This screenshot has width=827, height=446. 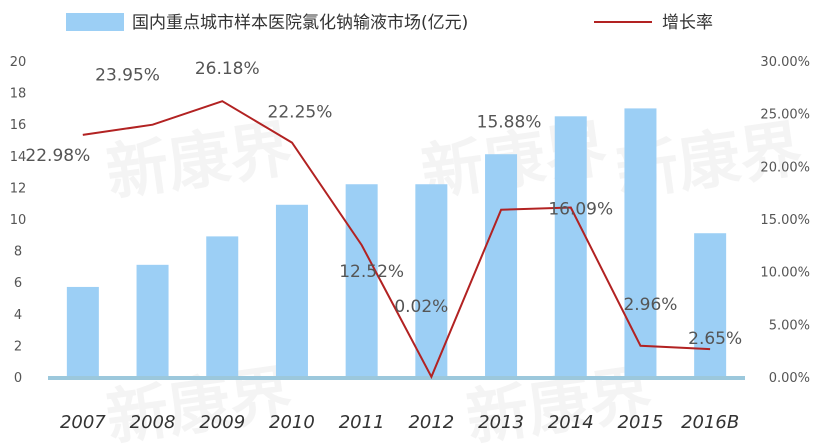 What do you see at coordinates (687, 23) in the screenshot?
I see `legend-line-label: 增长率` at bounding box center [687, 23].